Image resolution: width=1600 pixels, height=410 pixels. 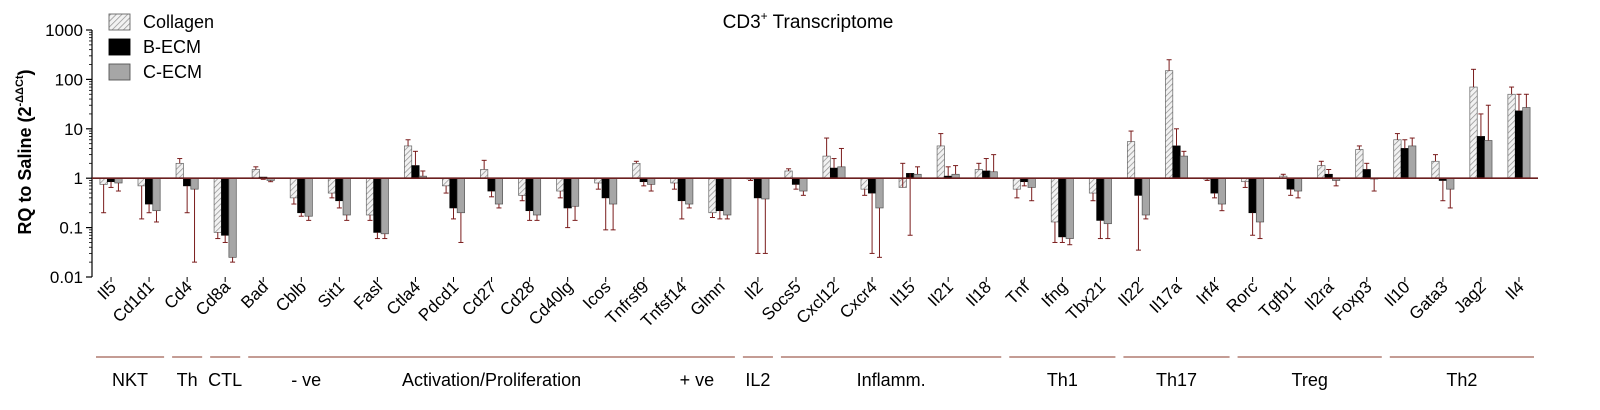 What do you see at coordinates (232, 217) in the screenshot?
I see `bar-cd8a-c-ecm` at bounding box center [232, 217].